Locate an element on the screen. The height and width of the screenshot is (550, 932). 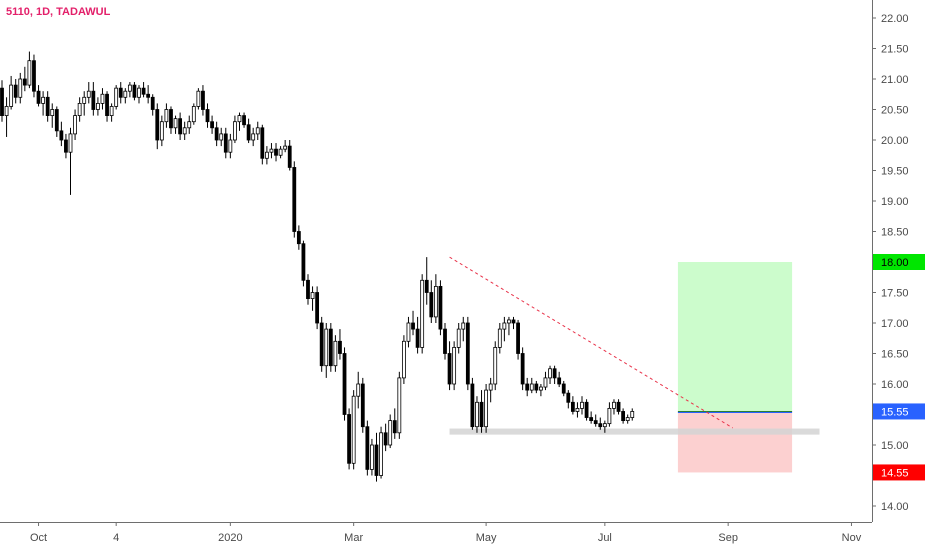
y-tick-label: 16.50 is located at coordinates (895, 355).